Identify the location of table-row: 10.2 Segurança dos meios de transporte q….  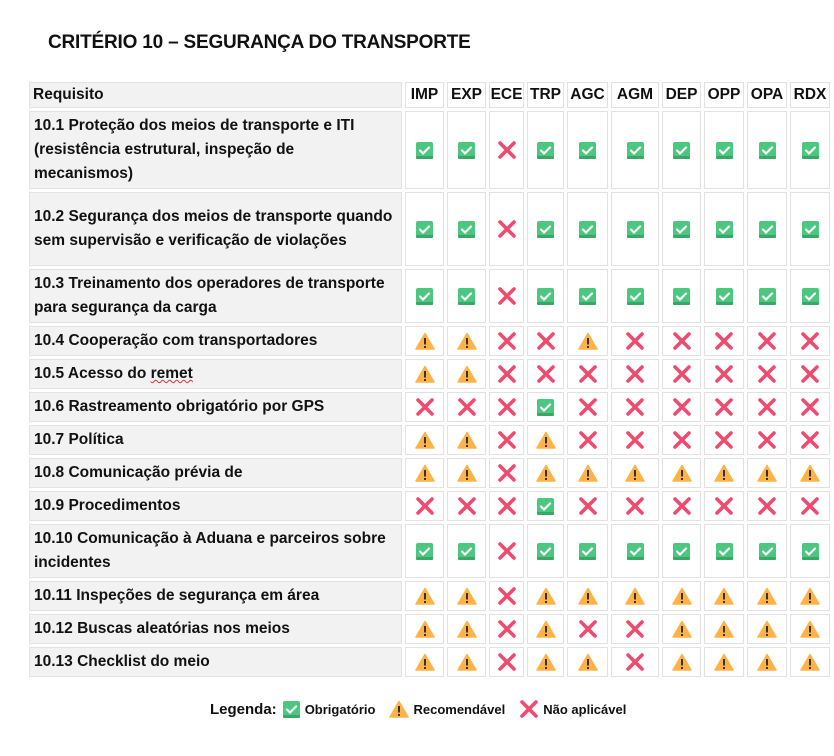
(429, 229).